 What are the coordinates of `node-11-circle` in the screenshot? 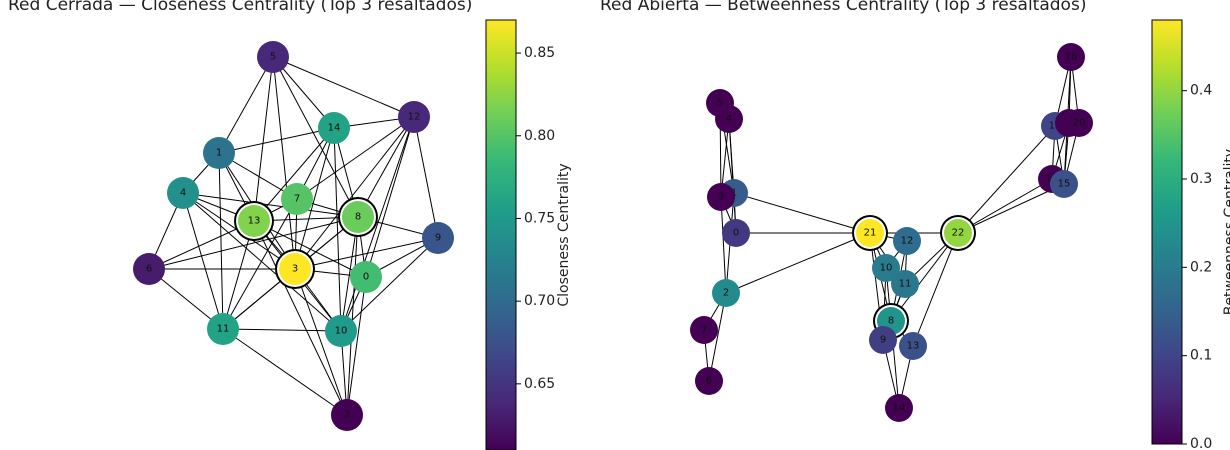 It's located at (223, 329).